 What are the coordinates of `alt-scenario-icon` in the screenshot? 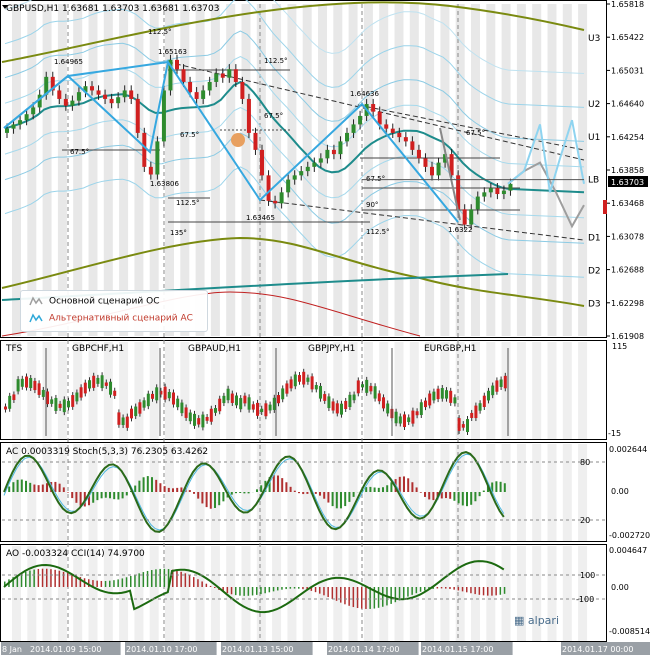 It's located at (37, 318).